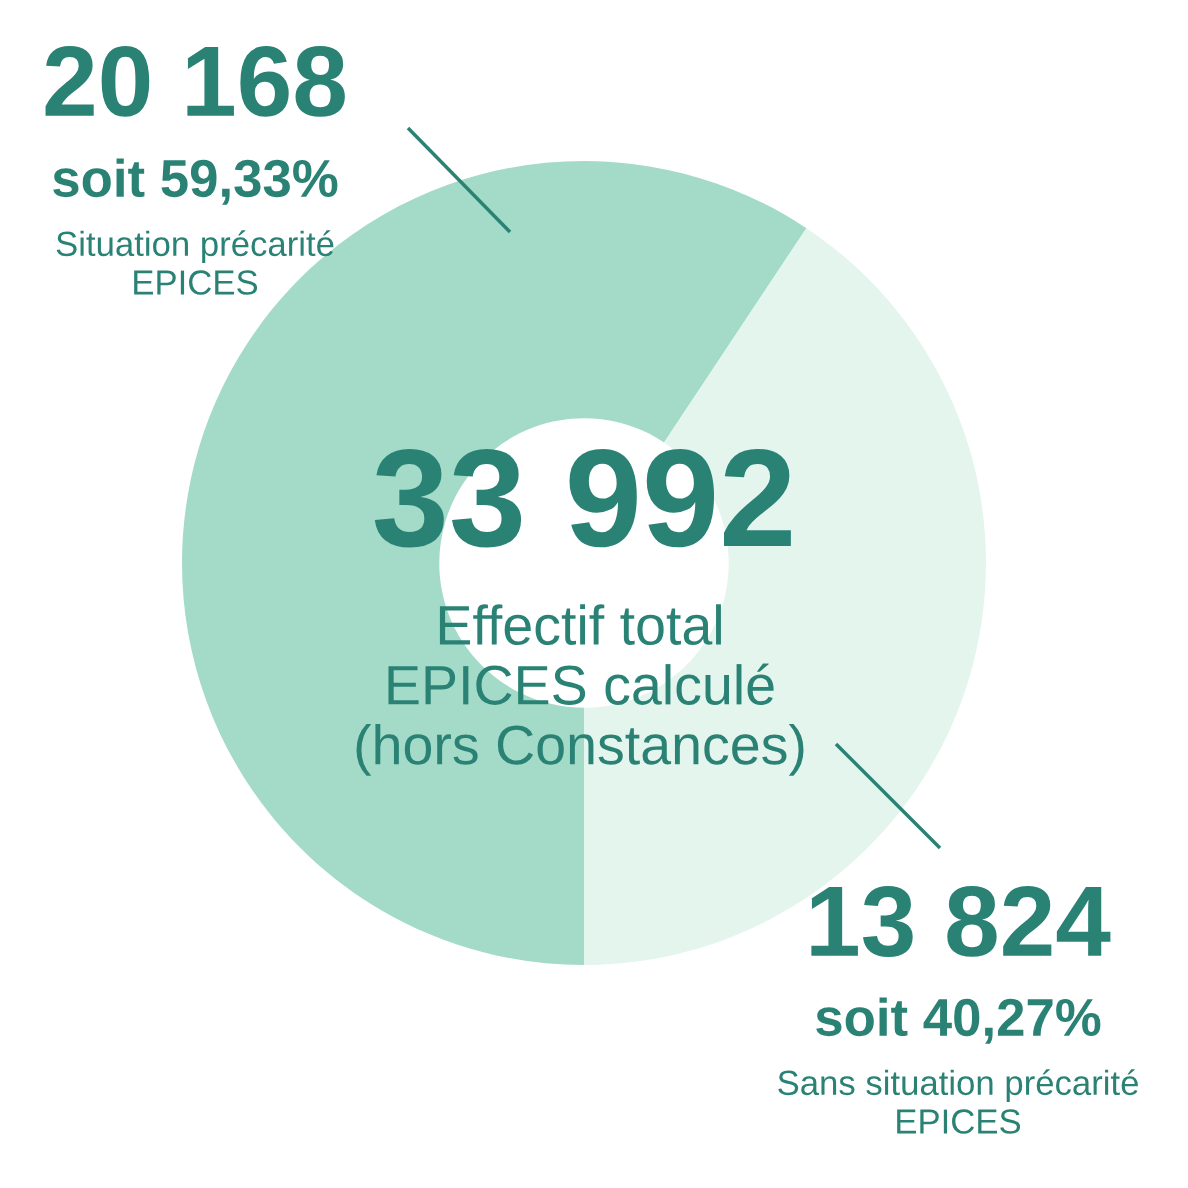 This screenshot has height=1188, width=1188. What do you see at coordinates (195, 181) in the screenshot?
I see `text: soit 59,33%` at bounding box center [195, 181].